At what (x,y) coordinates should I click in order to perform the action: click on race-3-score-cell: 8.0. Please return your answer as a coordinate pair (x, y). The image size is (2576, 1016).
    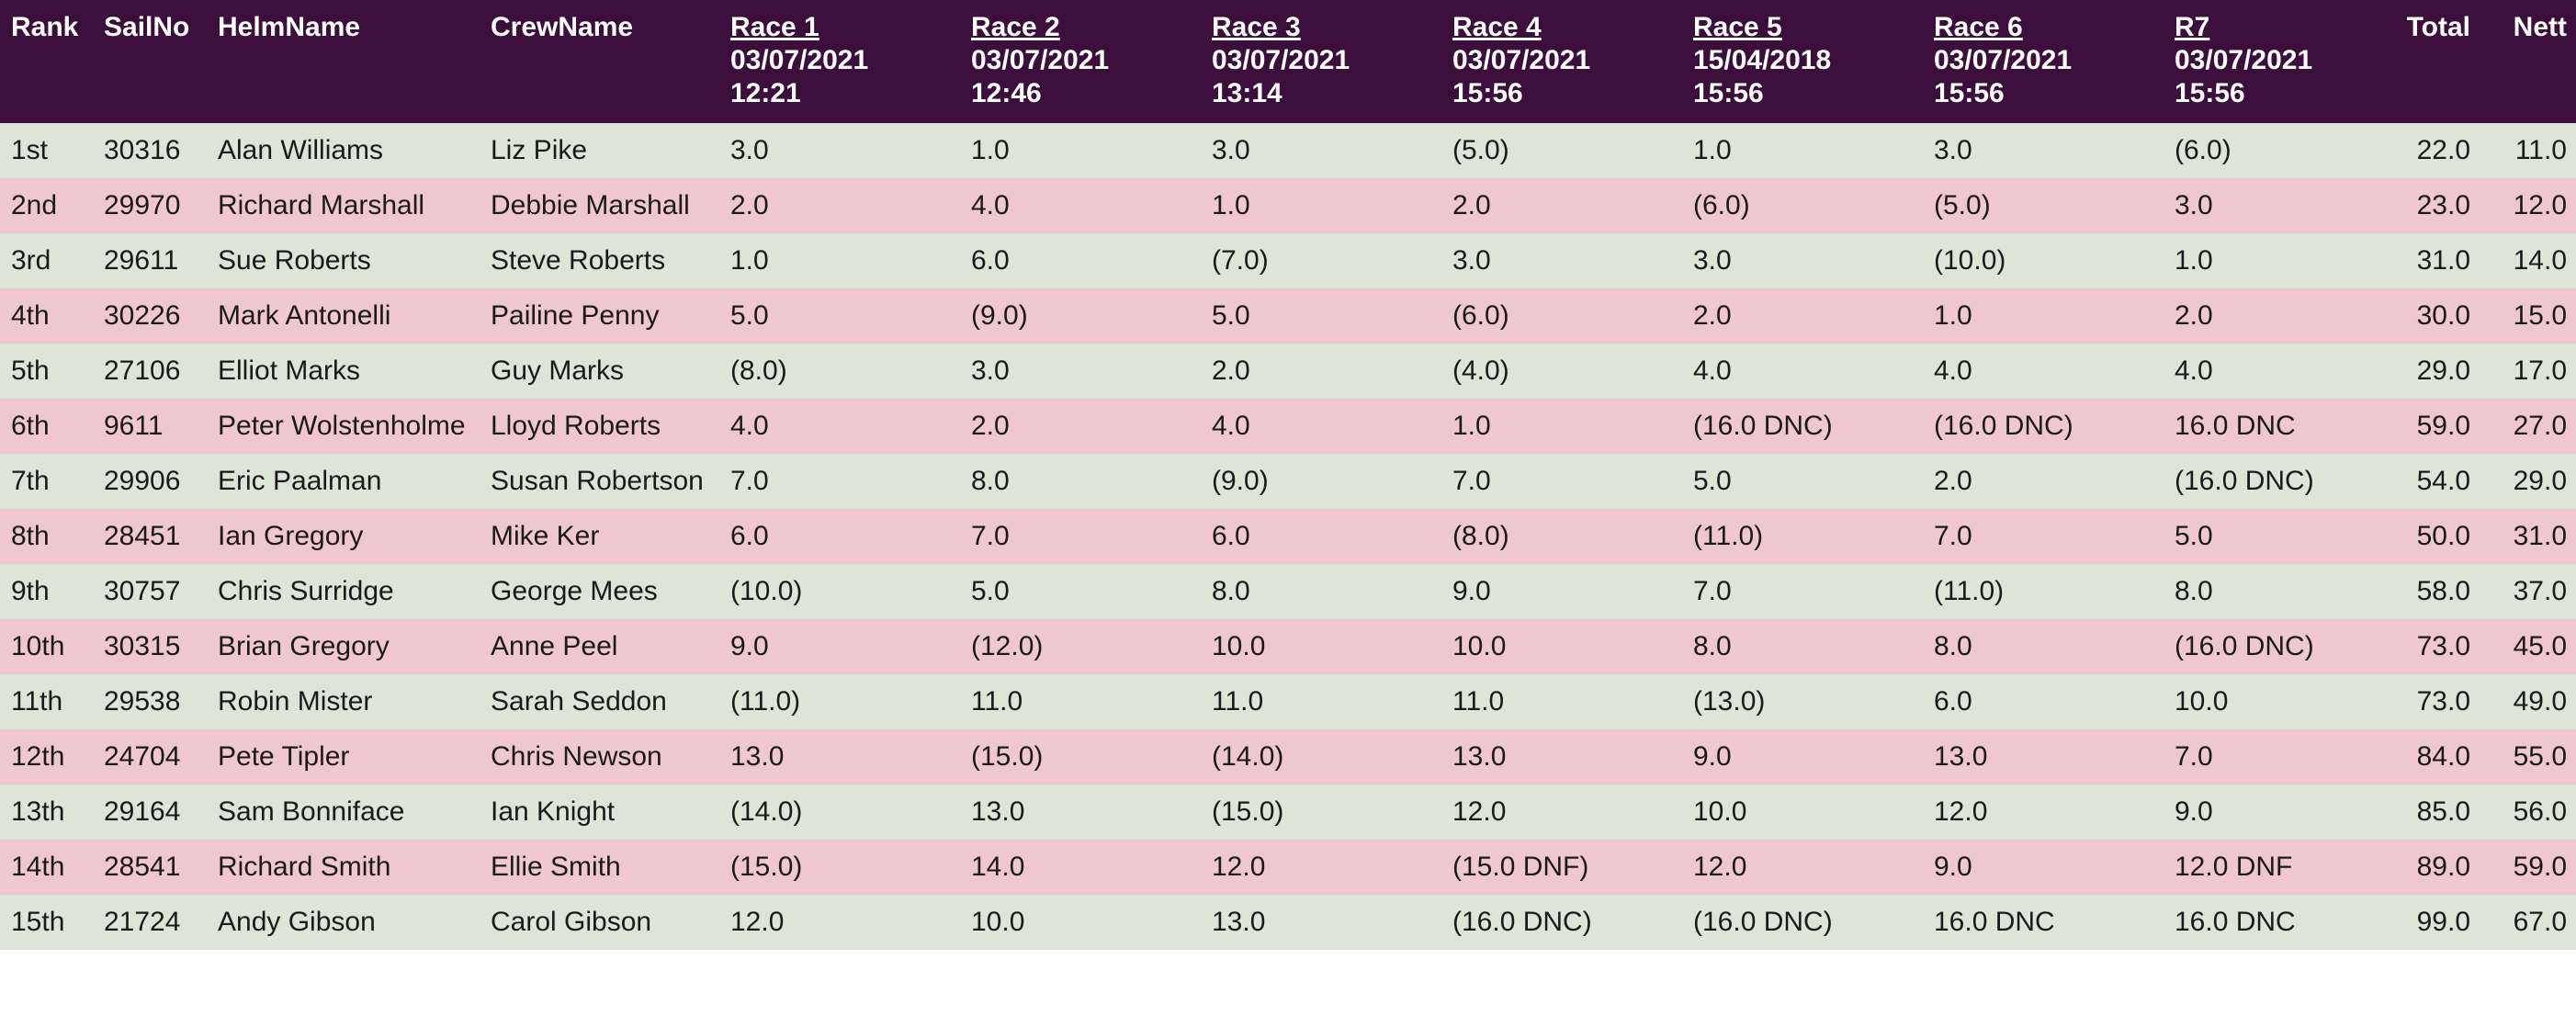
    Looking at the image, I should click on (1321, 592).